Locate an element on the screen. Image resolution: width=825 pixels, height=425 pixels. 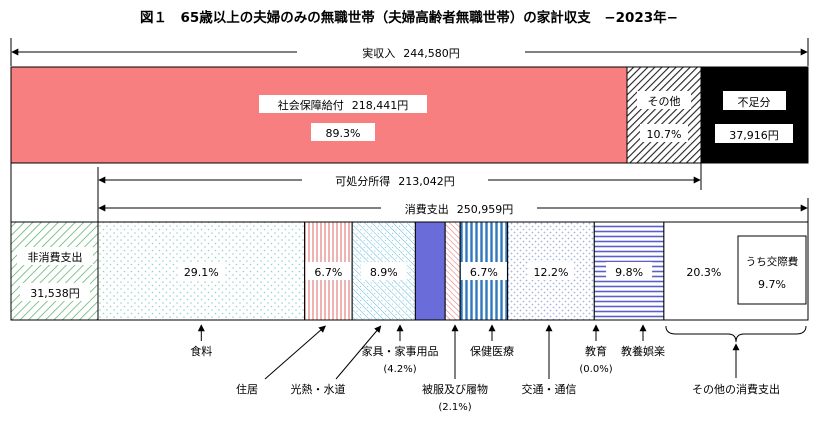
category-label-medical: 保健医療 is located at coordinates (492, 351).